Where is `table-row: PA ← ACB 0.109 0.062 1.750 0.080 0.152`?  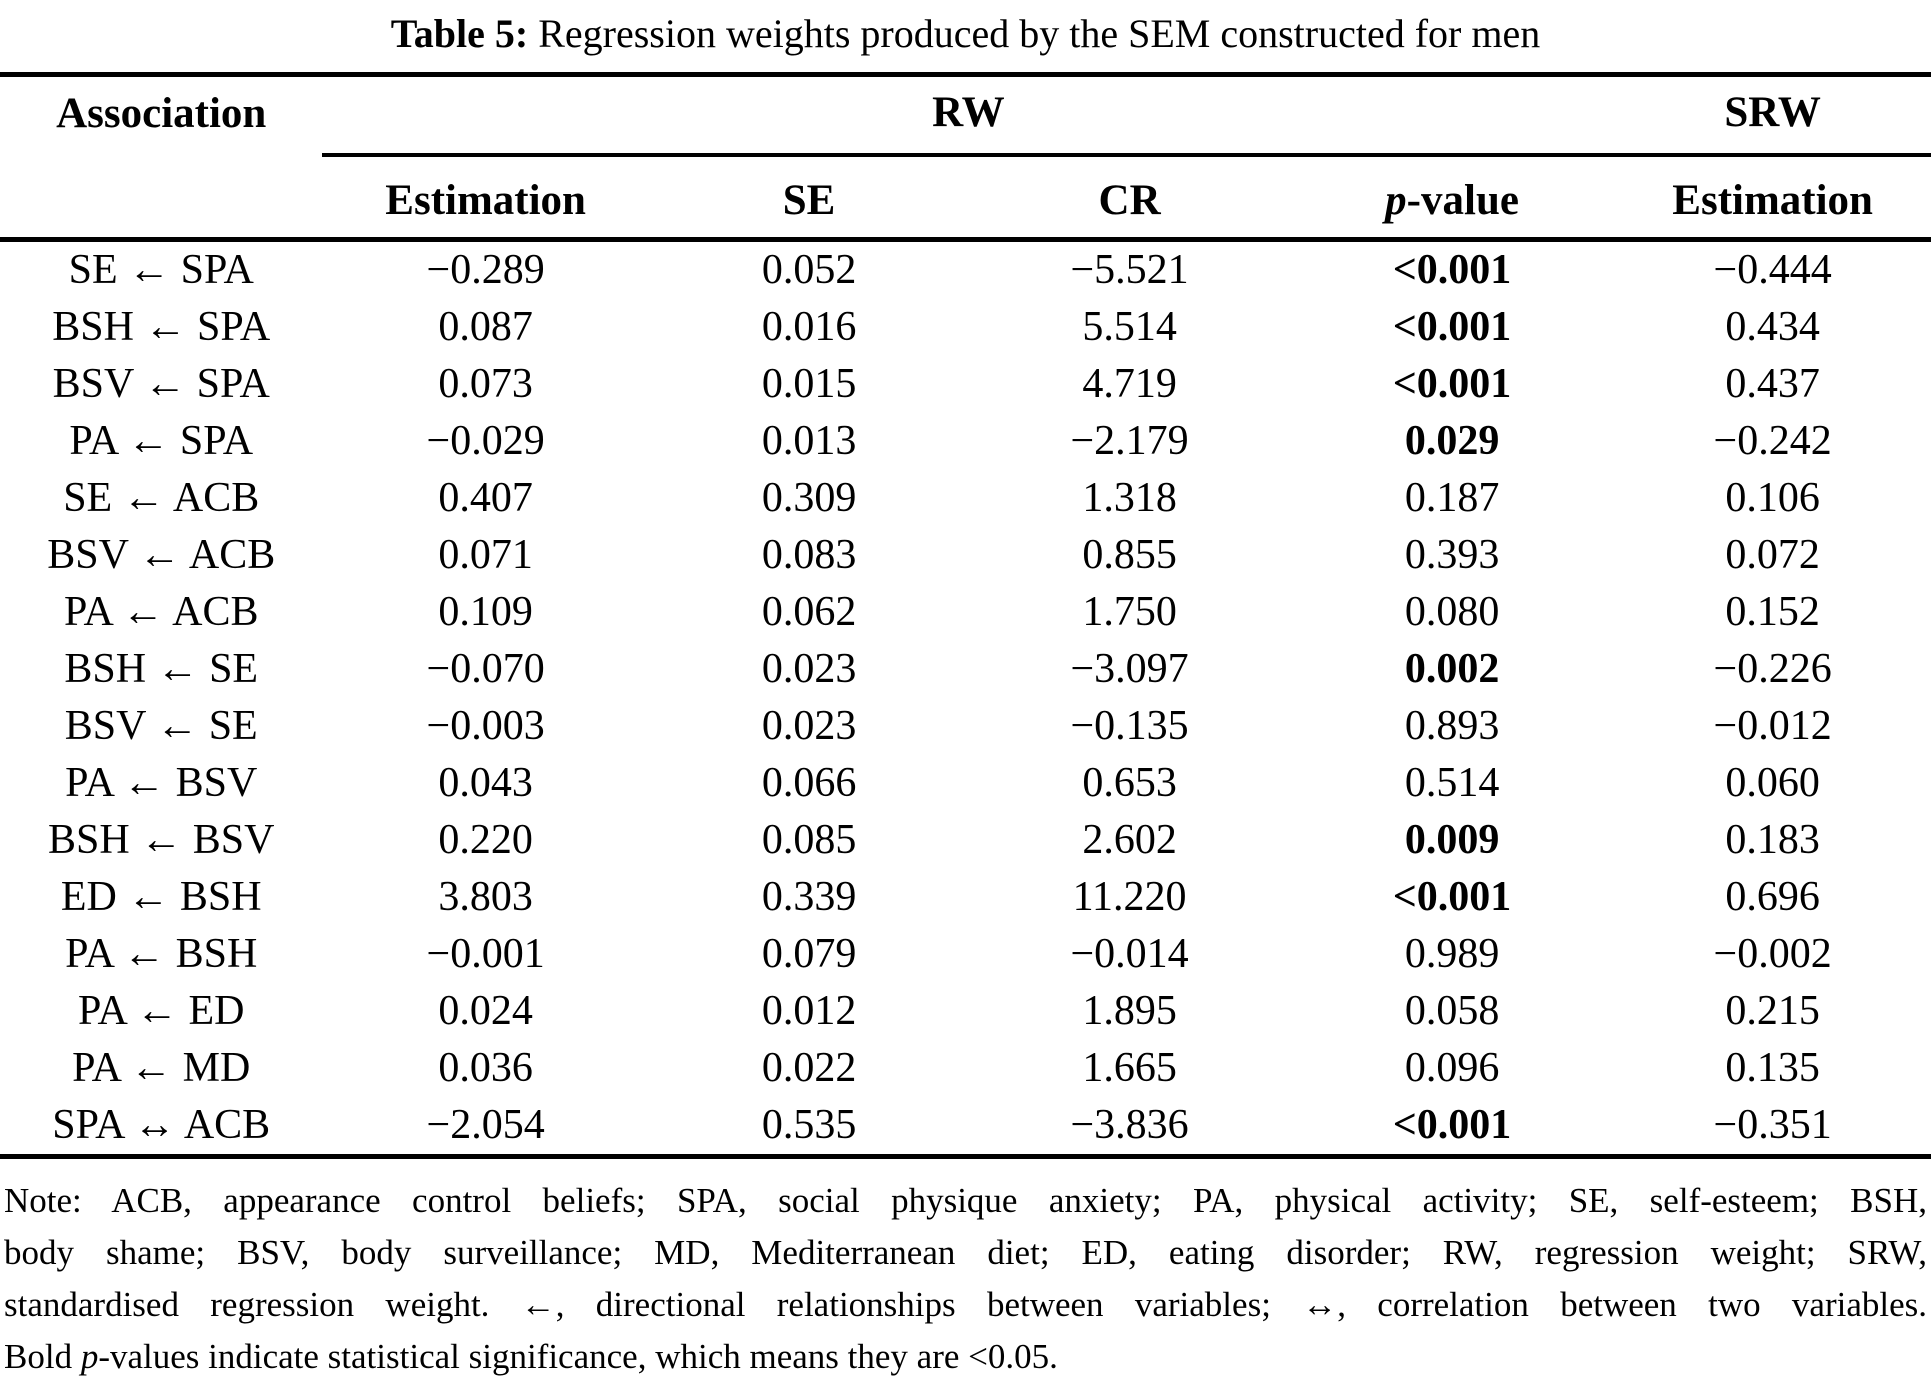 table-row: PA ← ACB 0.109 0.062 1.750 0.080 0.152 is located at coordinates (965, 612).